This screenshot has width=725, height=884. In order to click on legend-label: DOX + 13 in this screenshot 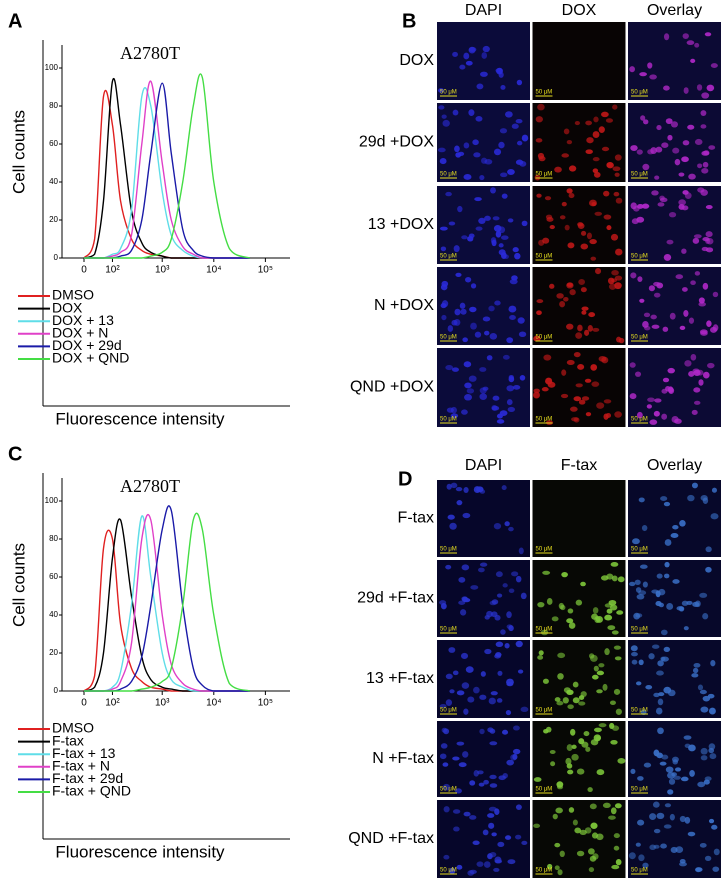, I will do `click(83, 320)`.